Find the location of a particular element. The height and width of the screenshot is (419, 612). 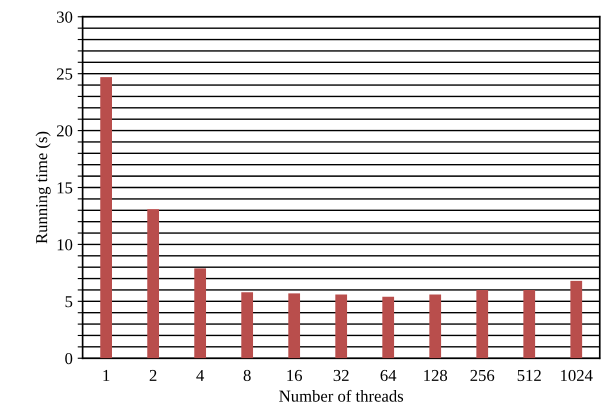

x-tick-label: 64 is located at coordinates (388, 376).